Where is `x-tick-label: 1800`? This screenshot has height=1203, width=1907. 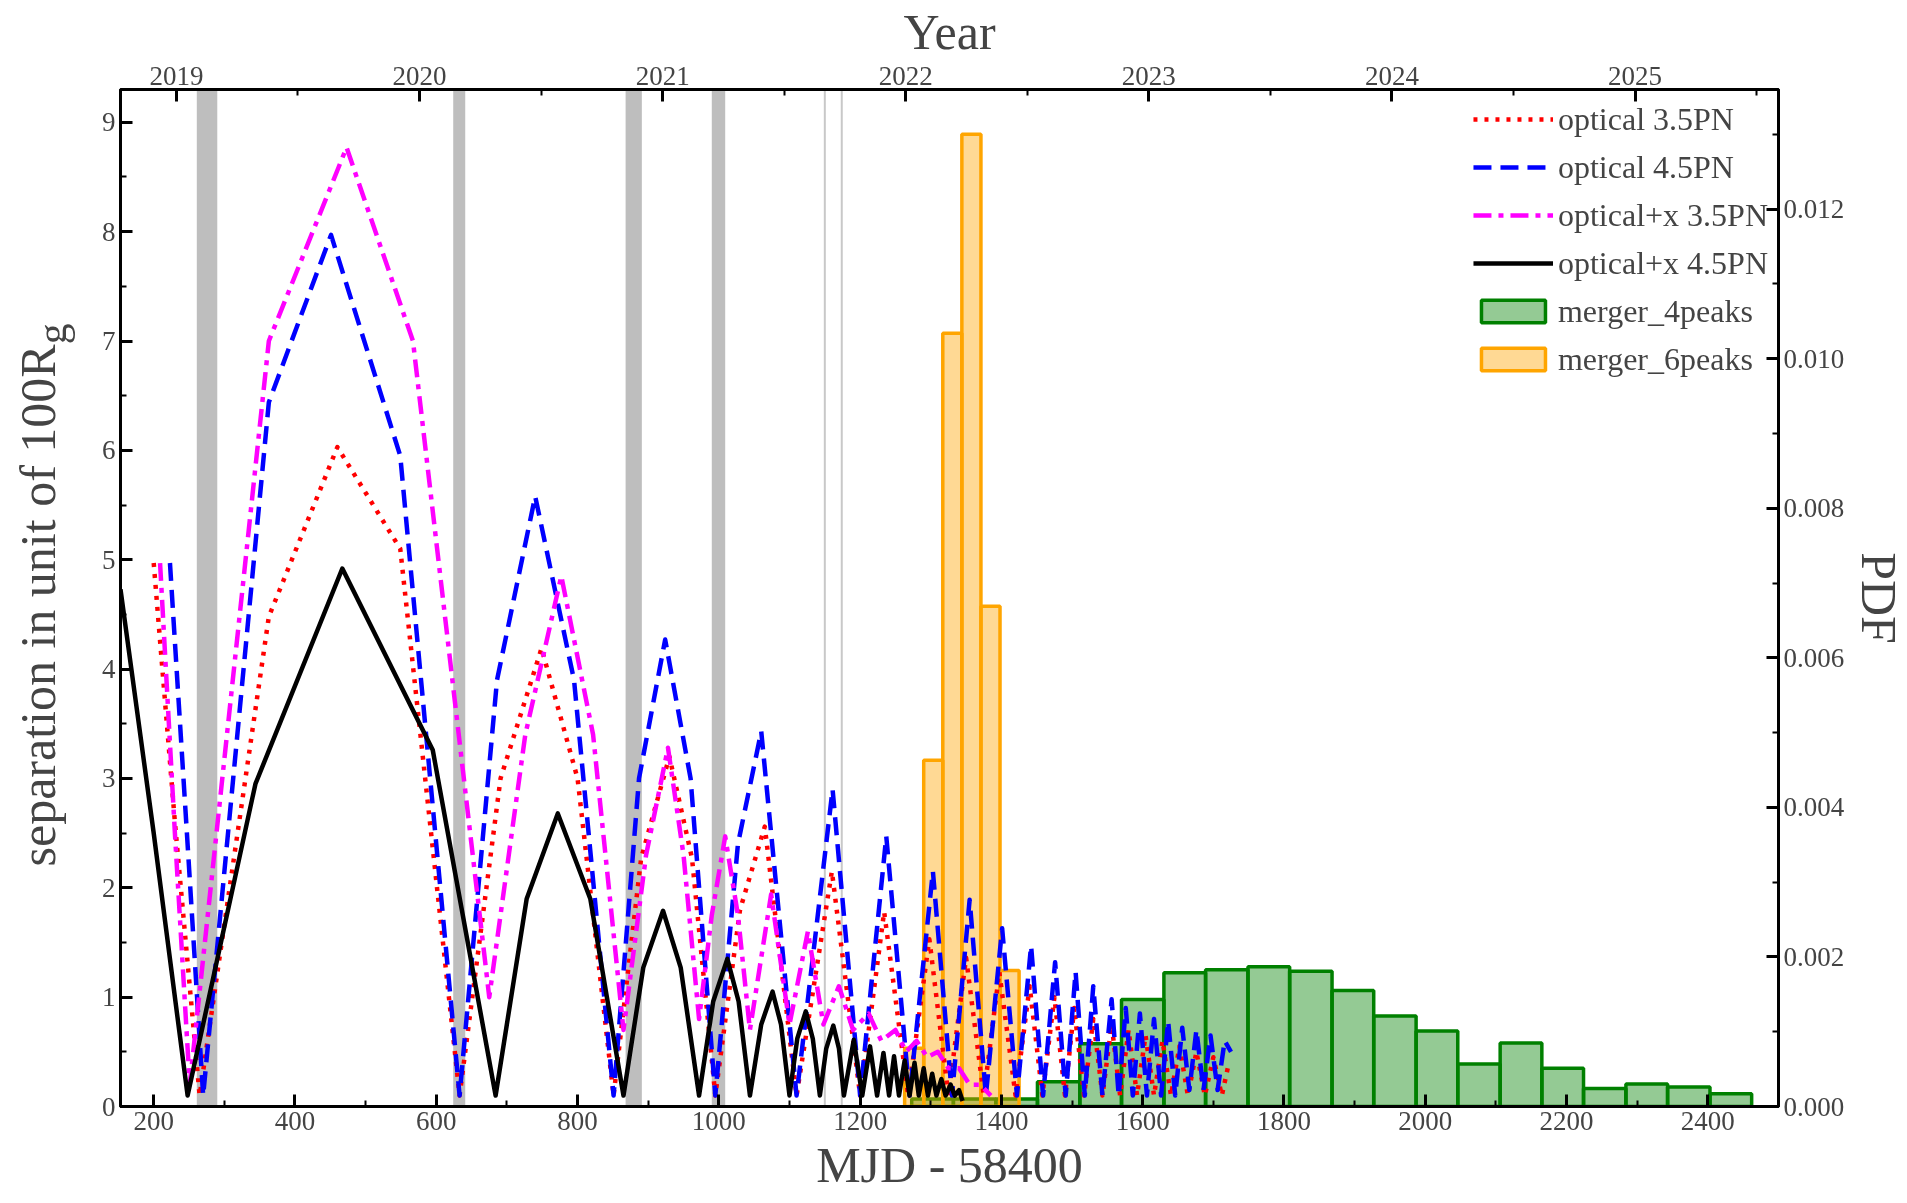
x-tick-label: 1800 is located at coordinates (1284, 1120).